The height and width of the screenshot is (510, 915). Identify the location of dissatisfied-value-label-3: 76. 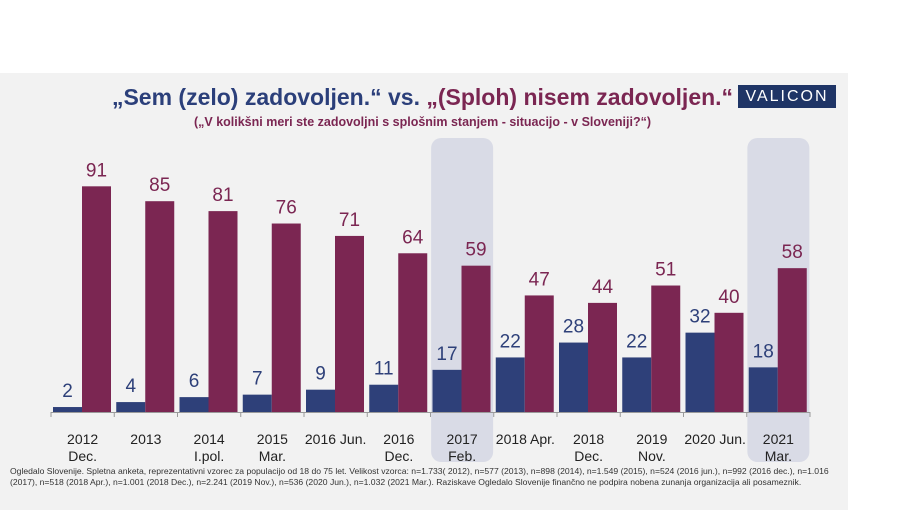
(286, 208).